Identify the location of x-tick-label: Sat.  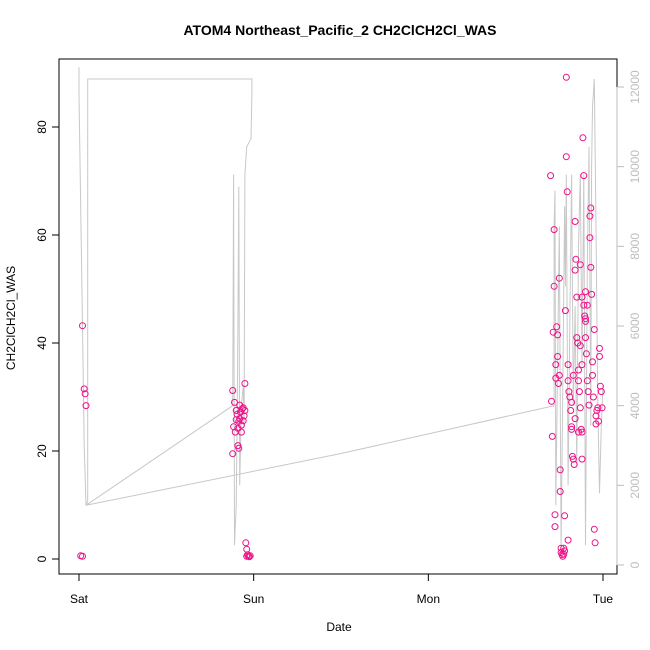
(79, 599).